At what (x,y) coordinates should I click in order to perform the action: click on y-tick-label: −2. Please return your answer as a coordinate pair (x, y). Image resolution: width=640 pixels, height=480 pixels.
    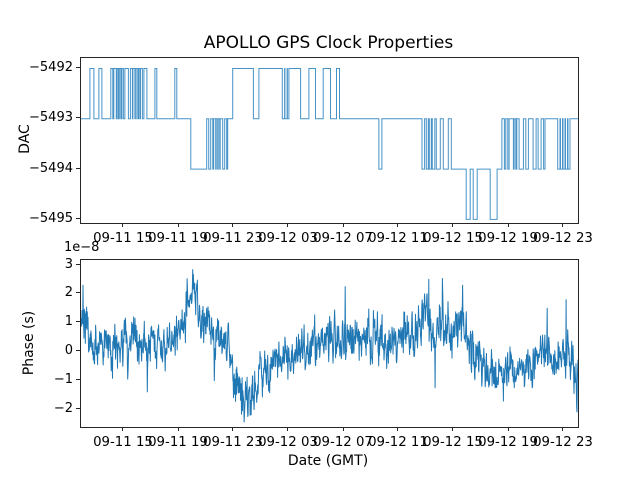
    Looking at the image, I should click on (63, 408).